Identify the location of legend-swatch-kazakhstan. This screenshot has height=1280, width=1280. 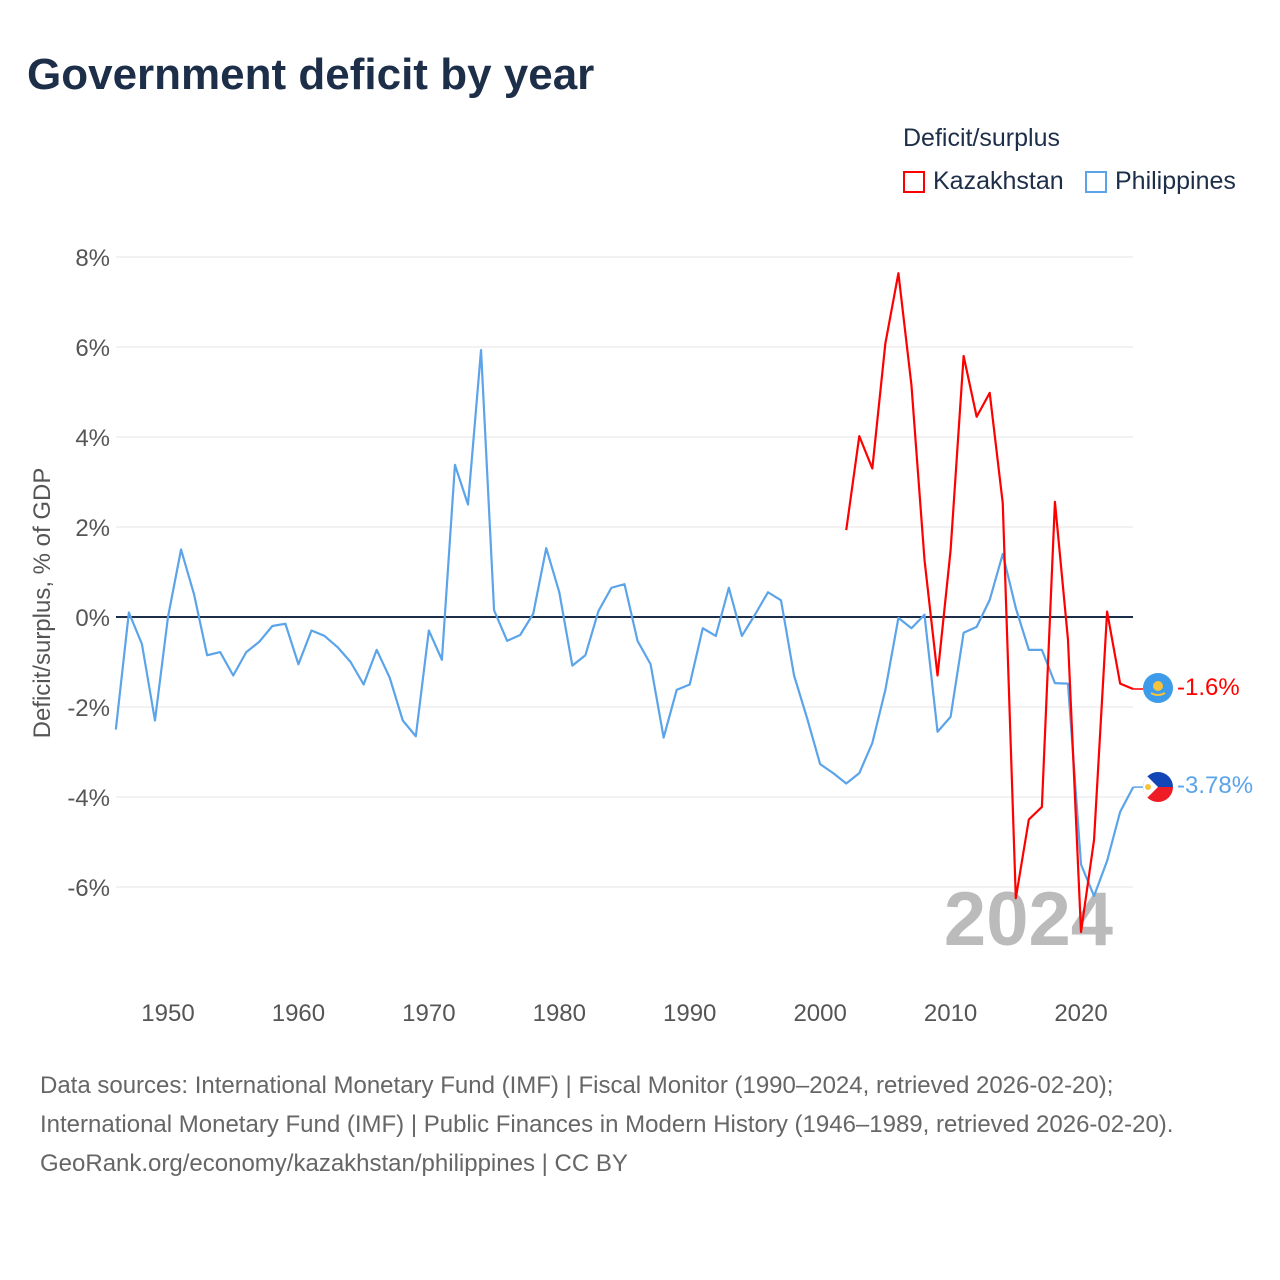
(914, 181).